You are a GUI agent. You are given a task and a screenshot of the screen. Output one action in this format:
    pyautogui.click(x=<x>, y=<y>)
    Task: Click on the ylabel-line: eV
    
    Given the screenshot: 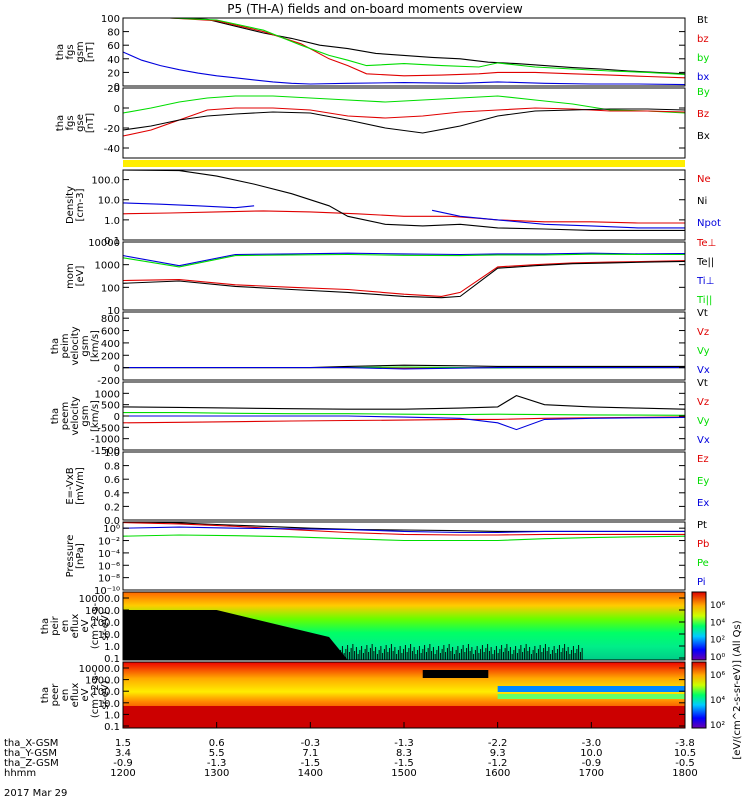 What is the action you would take?
    pyautogui.click(x=85, y=694)
    